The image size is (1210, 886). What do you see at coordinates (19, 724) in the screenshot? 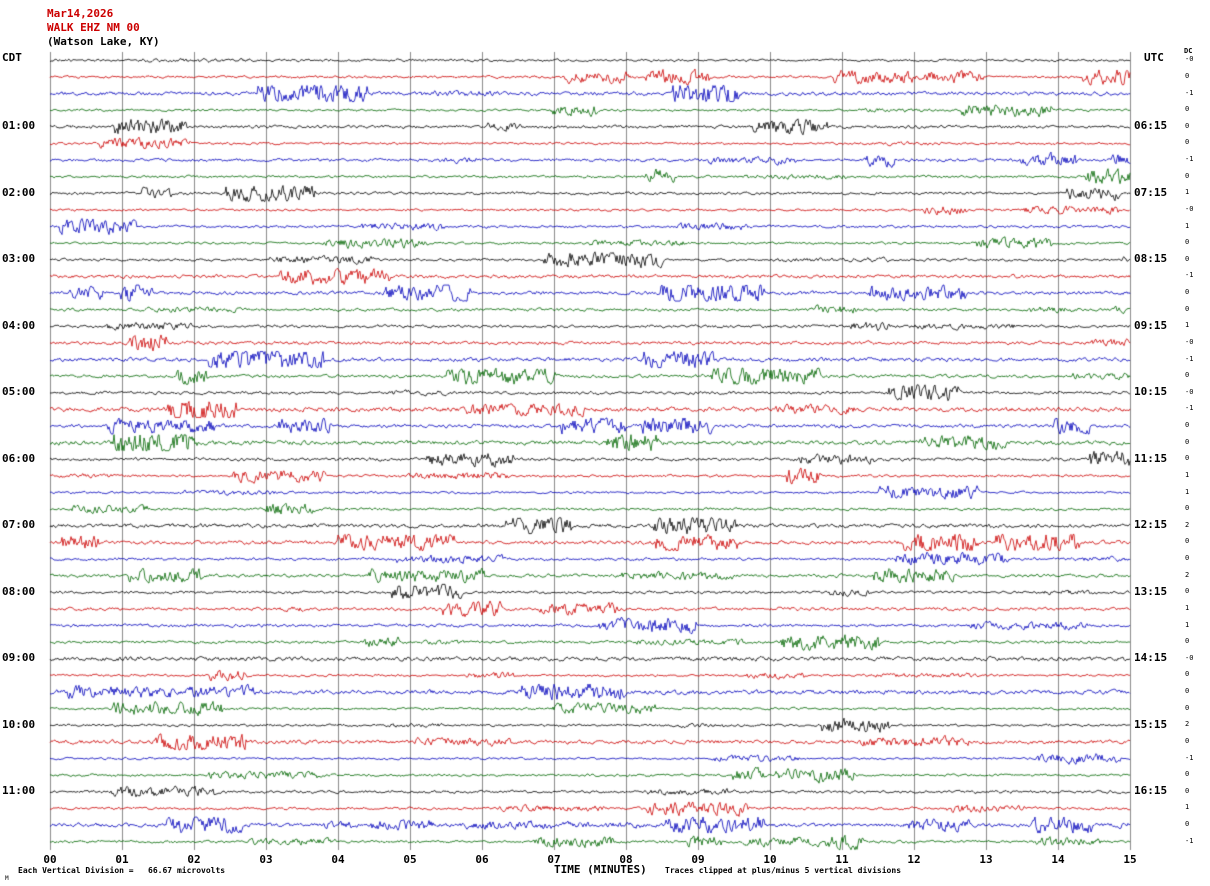
I see `left-hour-label: 10:00` at bounding box center [19, 724].